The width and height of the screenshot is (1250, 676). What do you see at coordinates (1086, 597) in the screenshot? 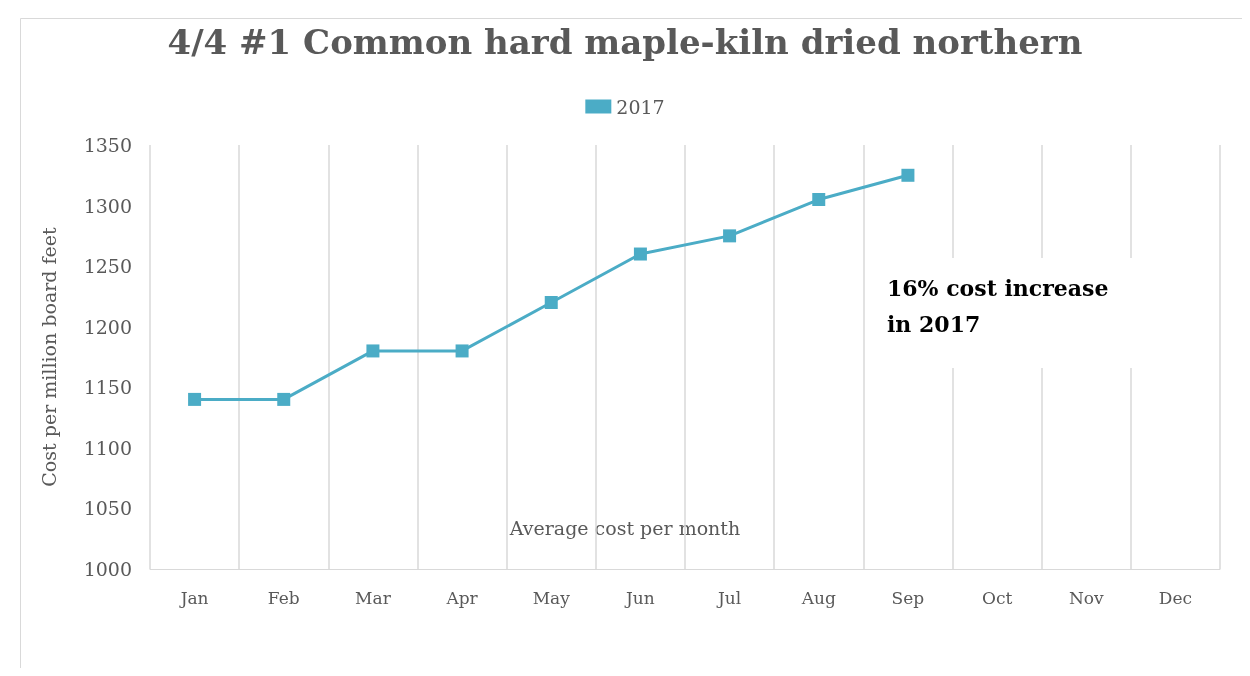
I see `x-tick-label: Nov` at bounding box center [1086, 597].